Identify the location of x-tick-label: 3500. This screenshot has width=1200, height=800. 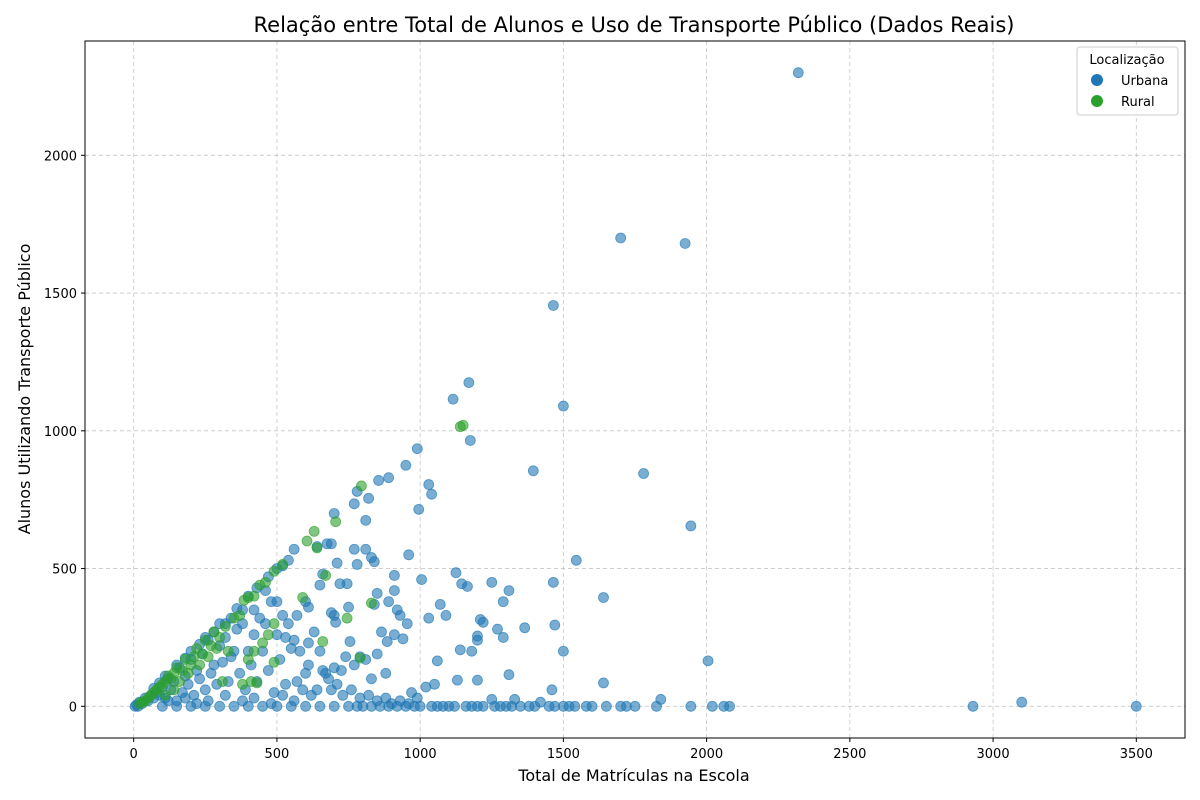
(1136, 754).